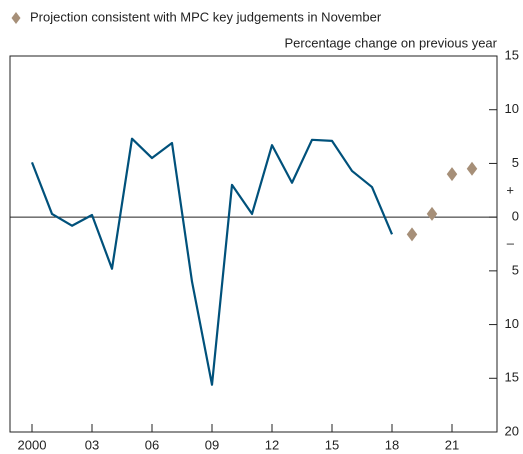 The height and width of the screenshot is (454, 523). What do you see at coordinates (32, 444) in the screenshot?
I see `x-tick-label: 2000` at bounding box center [32, 444].